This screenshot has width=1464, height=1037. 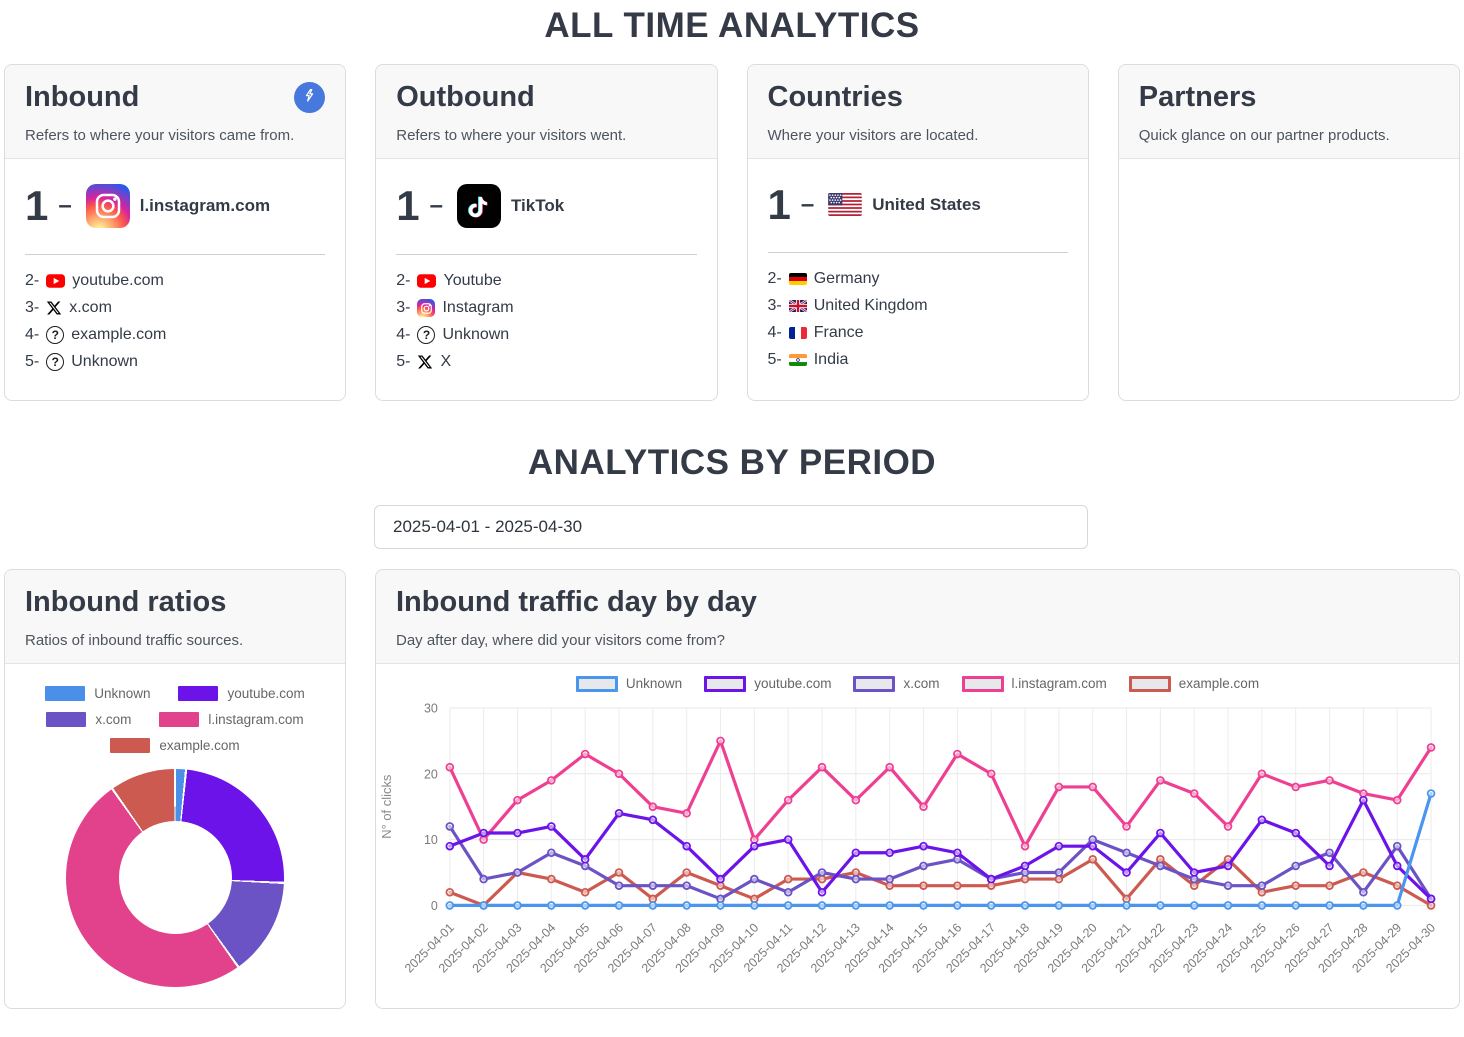 What do you see at coordinates (926, 204) in the screenshot?
I see `countries-top-label: United States` at bounding box center [926, 204].